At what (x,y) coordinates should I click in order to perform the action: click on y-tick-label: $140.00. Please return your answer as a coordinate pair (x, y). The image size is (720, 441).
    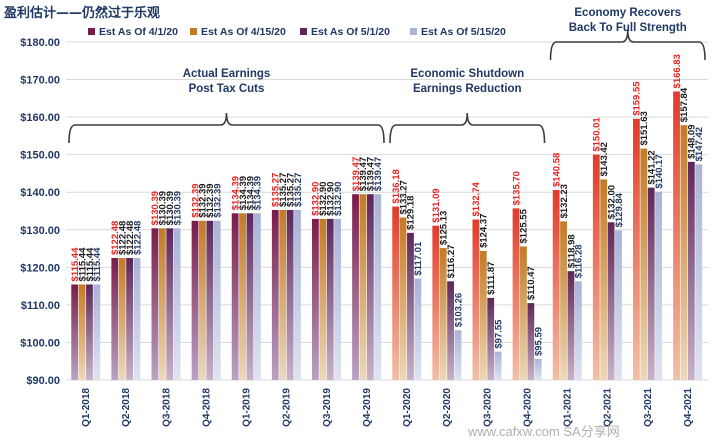
    Looking at the image, I should click on (40, 193).